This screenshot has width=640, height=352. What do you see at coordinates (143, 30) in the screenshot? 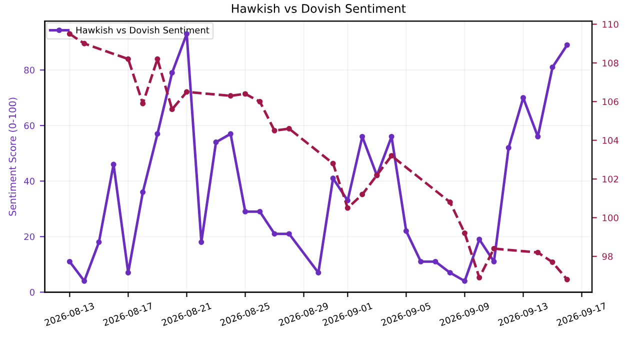
I see `legend-label: Hawkish vs Dovish Sentiment` at bounding box center [143, 30].